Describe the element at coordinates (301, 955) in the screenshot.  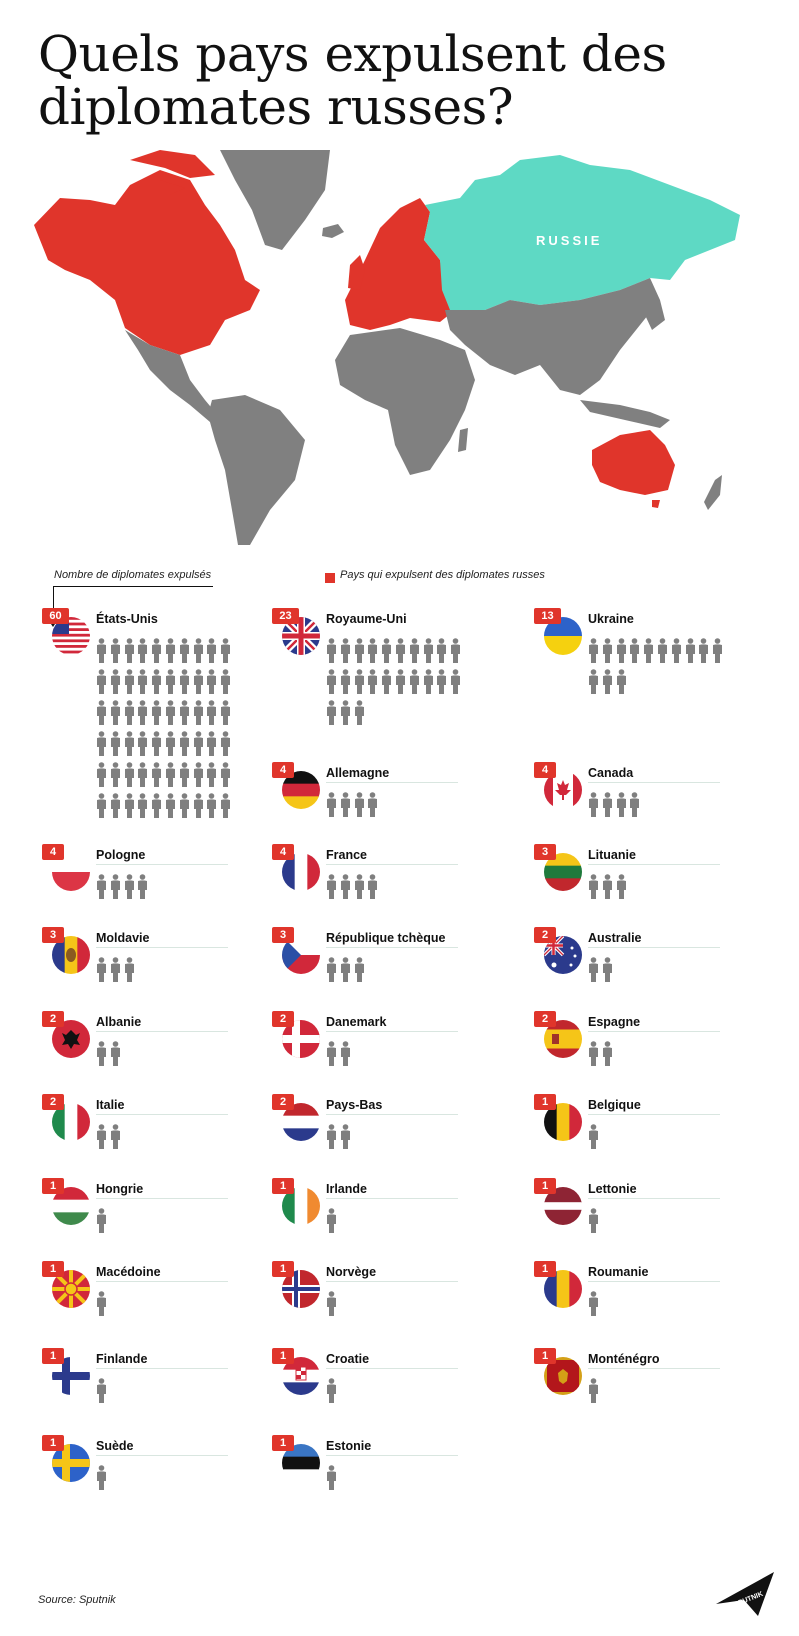
I see `flag-icon-cz` at that location.